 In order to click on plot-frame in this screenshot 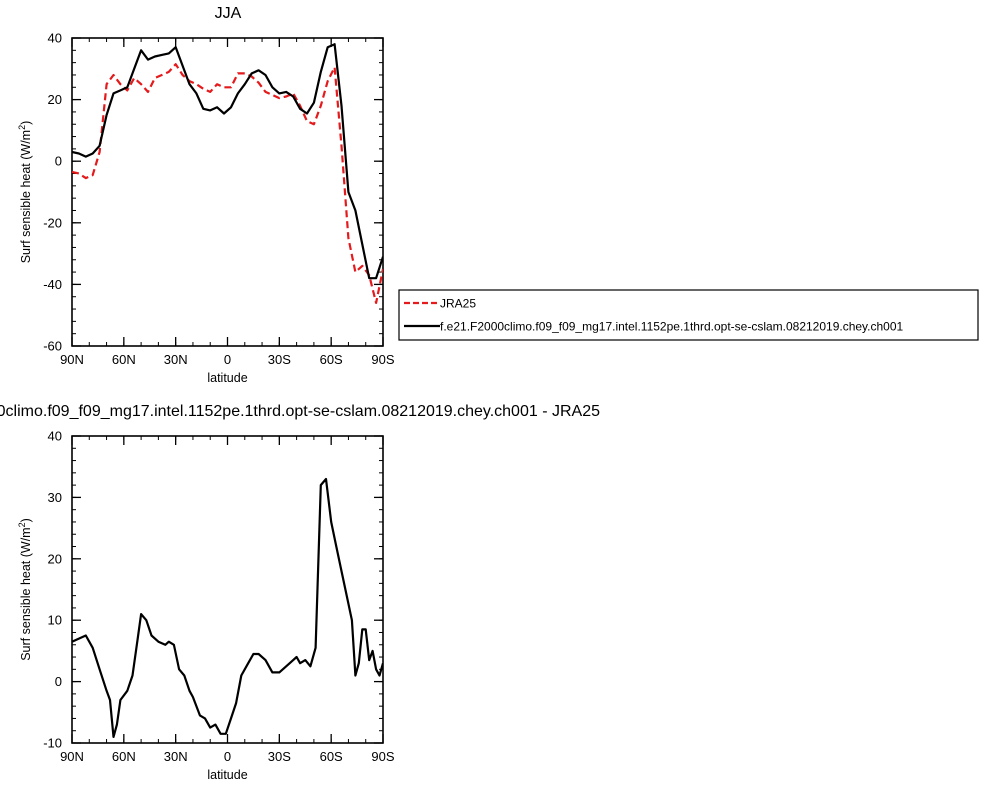, I will do `click(227, 589)`.